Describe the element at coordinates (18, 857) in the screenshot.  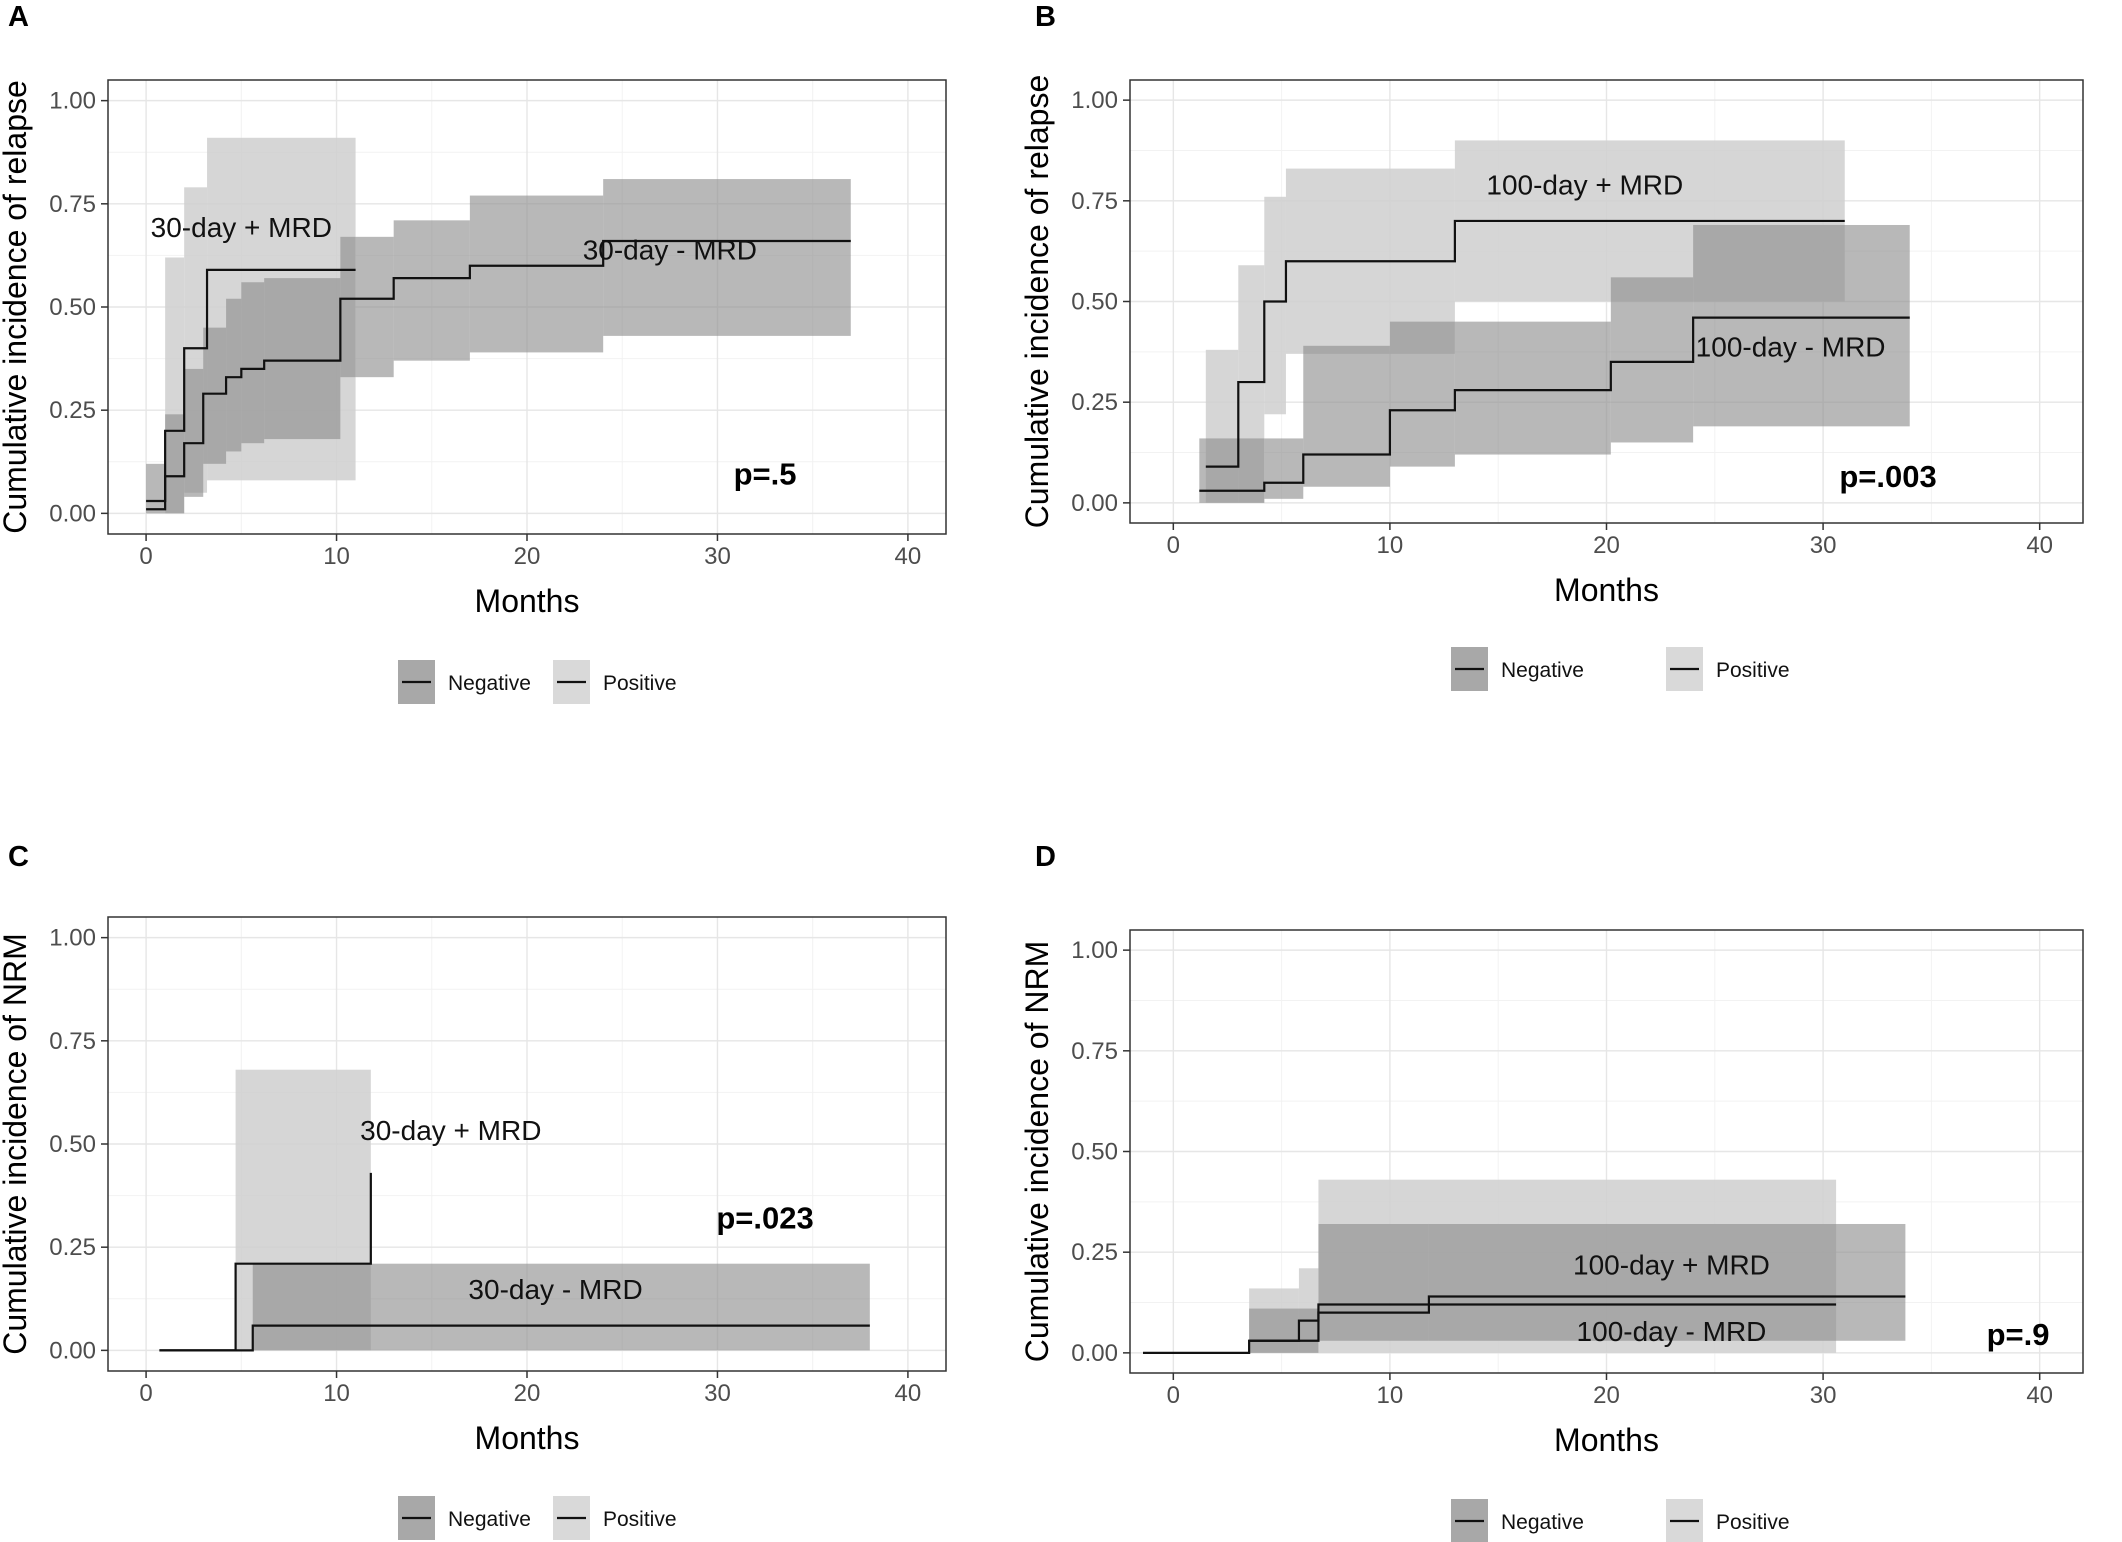
I see `panel-letter: C` at that location.